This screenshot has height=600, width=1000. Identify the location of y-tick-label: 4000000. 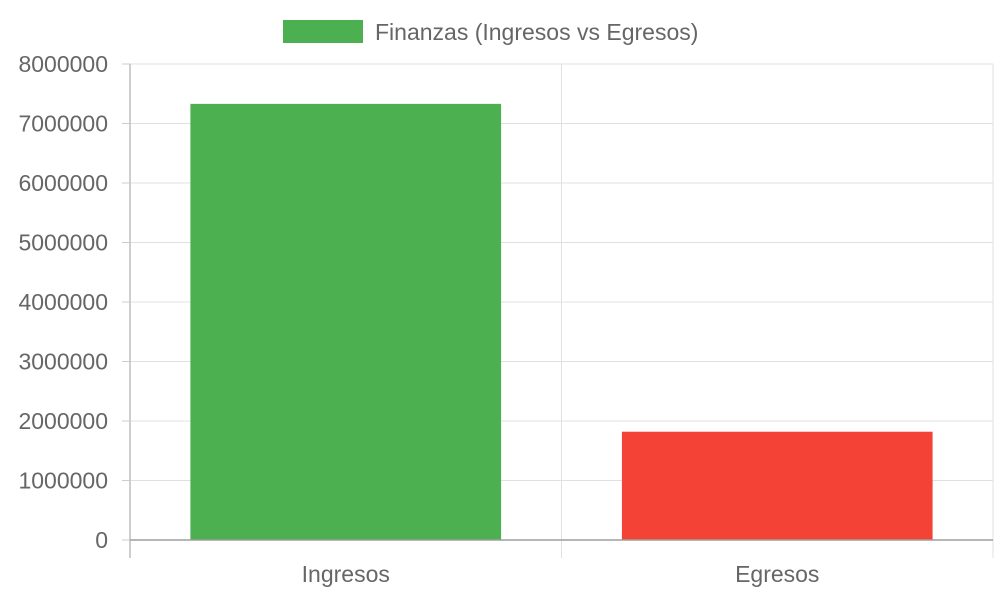
(63, 302).